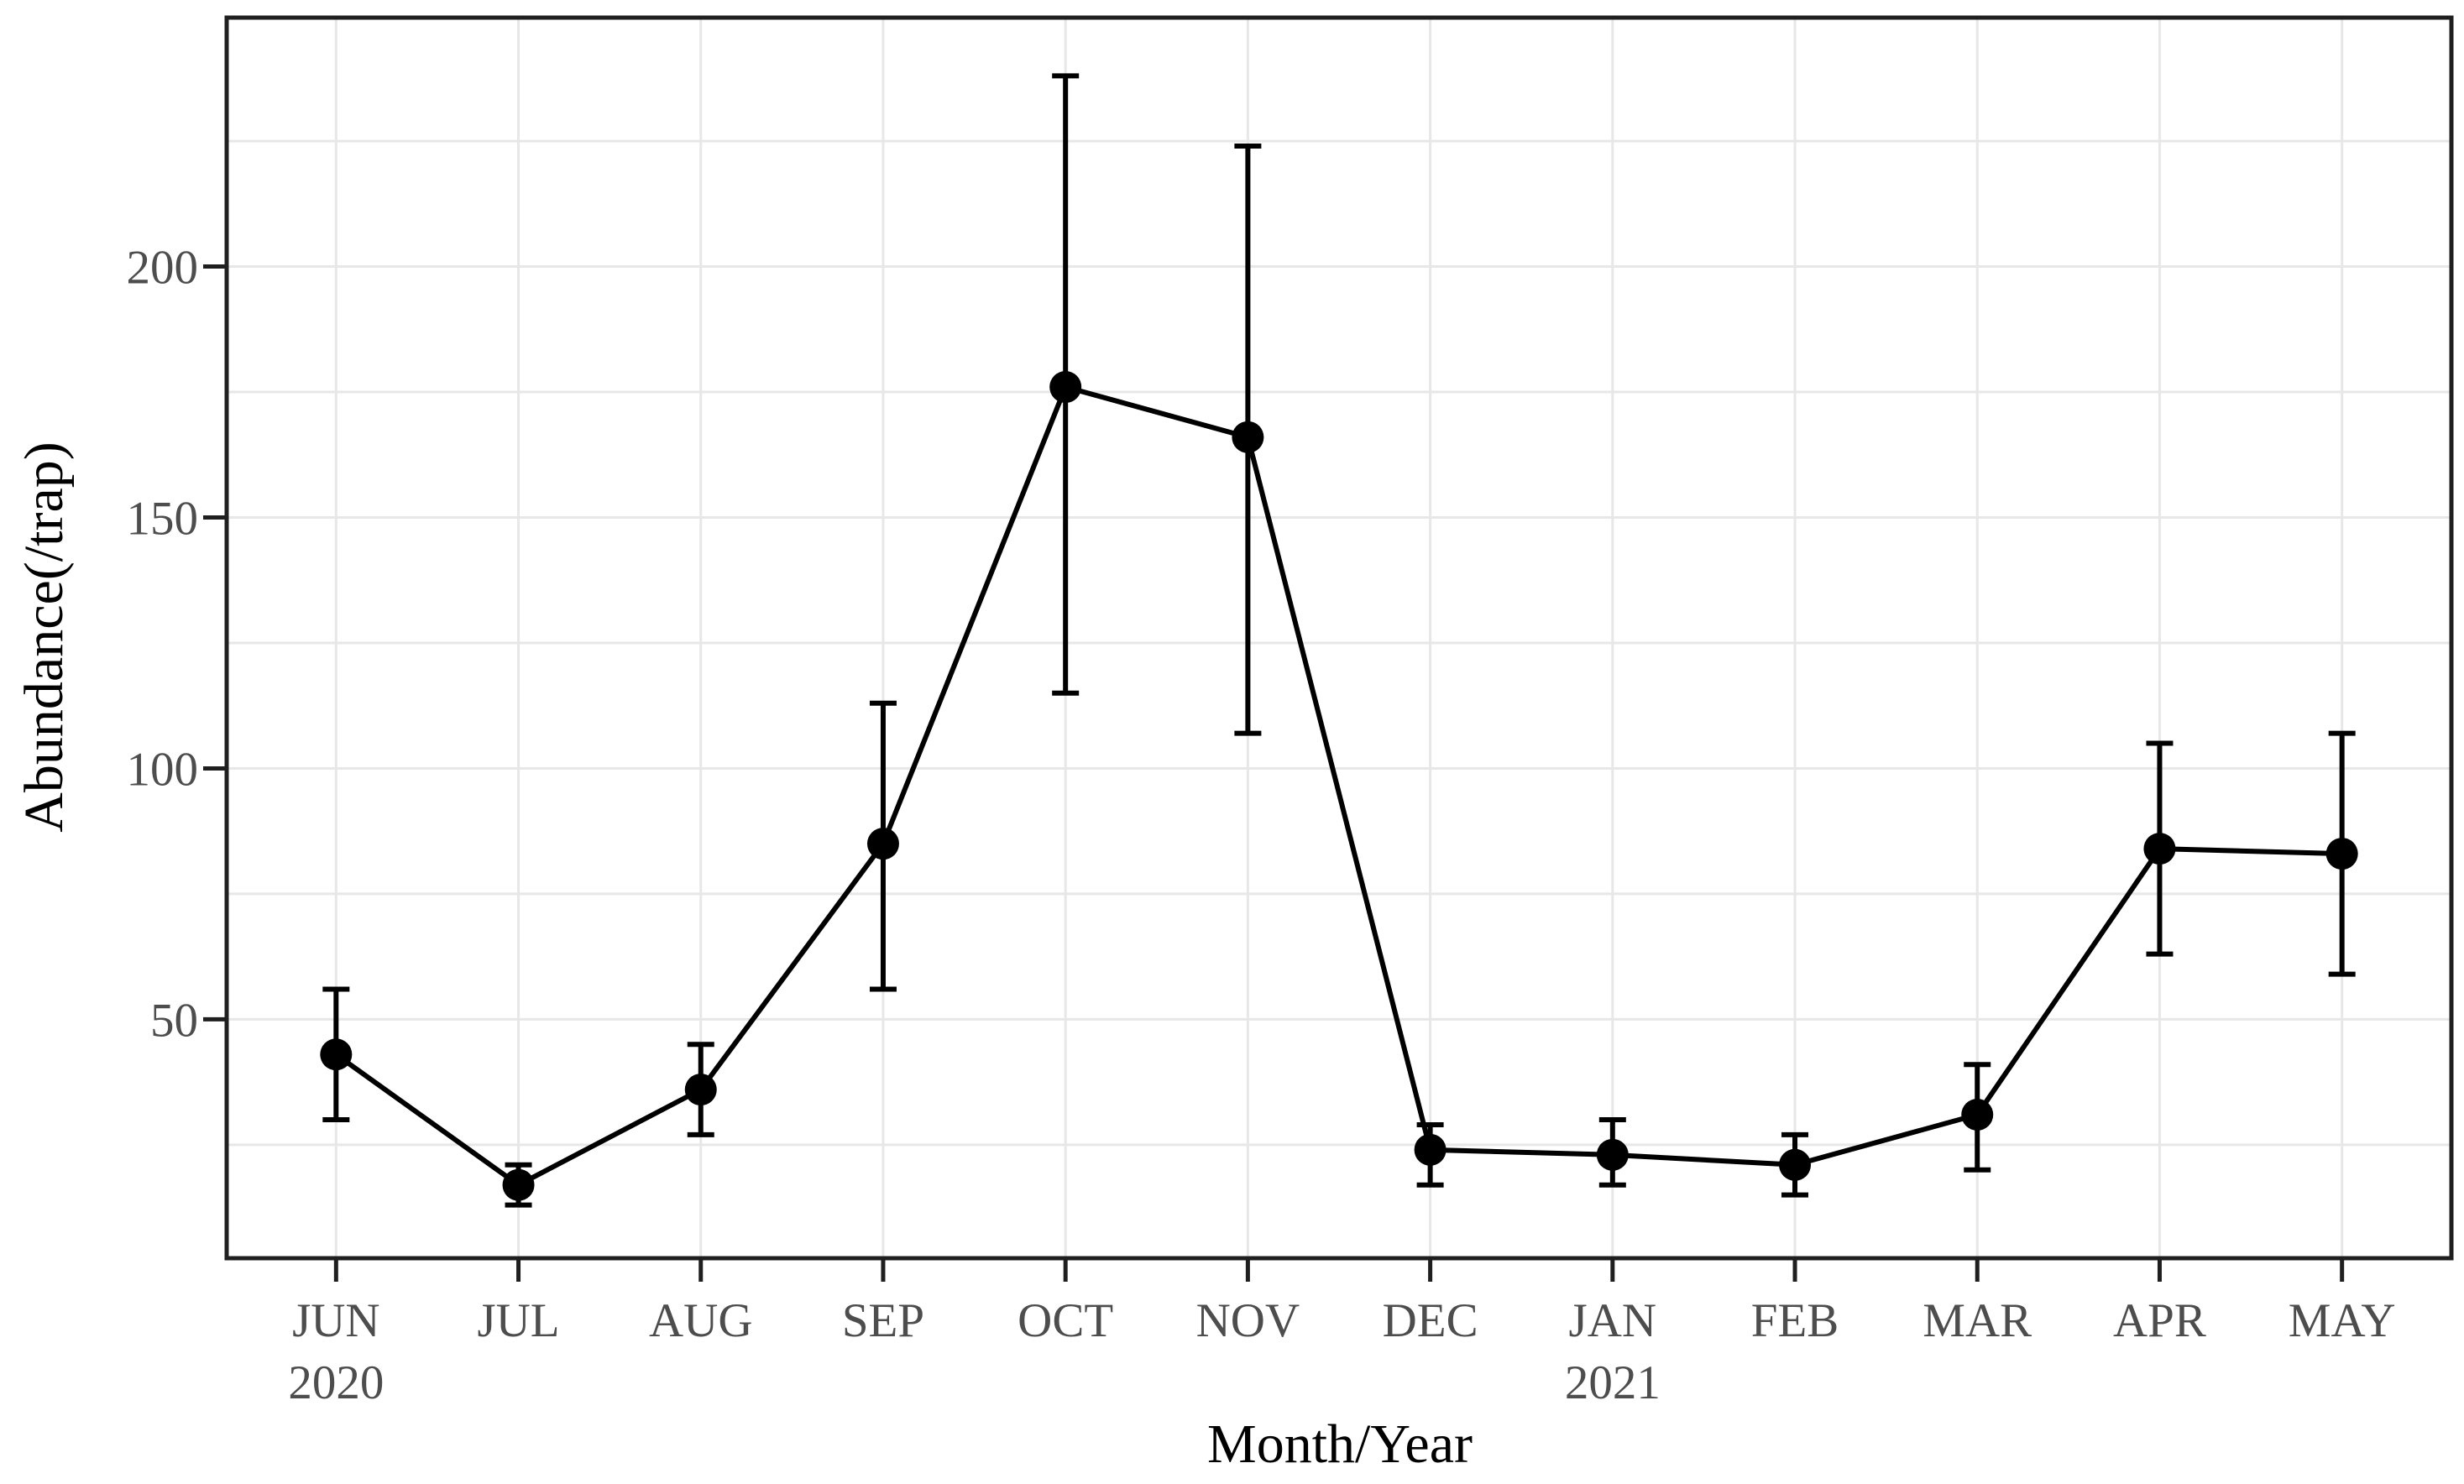 This screenshot has width=2464, height=1484. What do you see at coordinates (1613, 1320) in the screenshot?
I see `x-tick-label: JAN` at bounding box center [1613, 1320].